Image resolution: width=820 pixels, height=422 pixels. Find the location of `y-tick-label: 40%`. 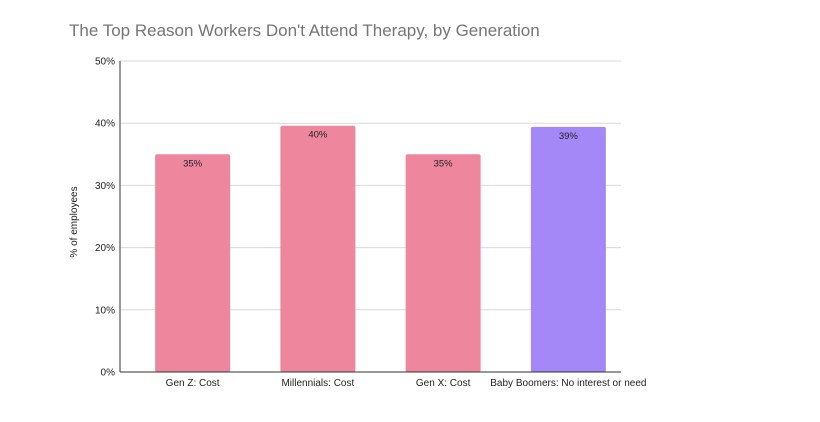

y-tick-label: 40% is located at coordinates (105, 124).